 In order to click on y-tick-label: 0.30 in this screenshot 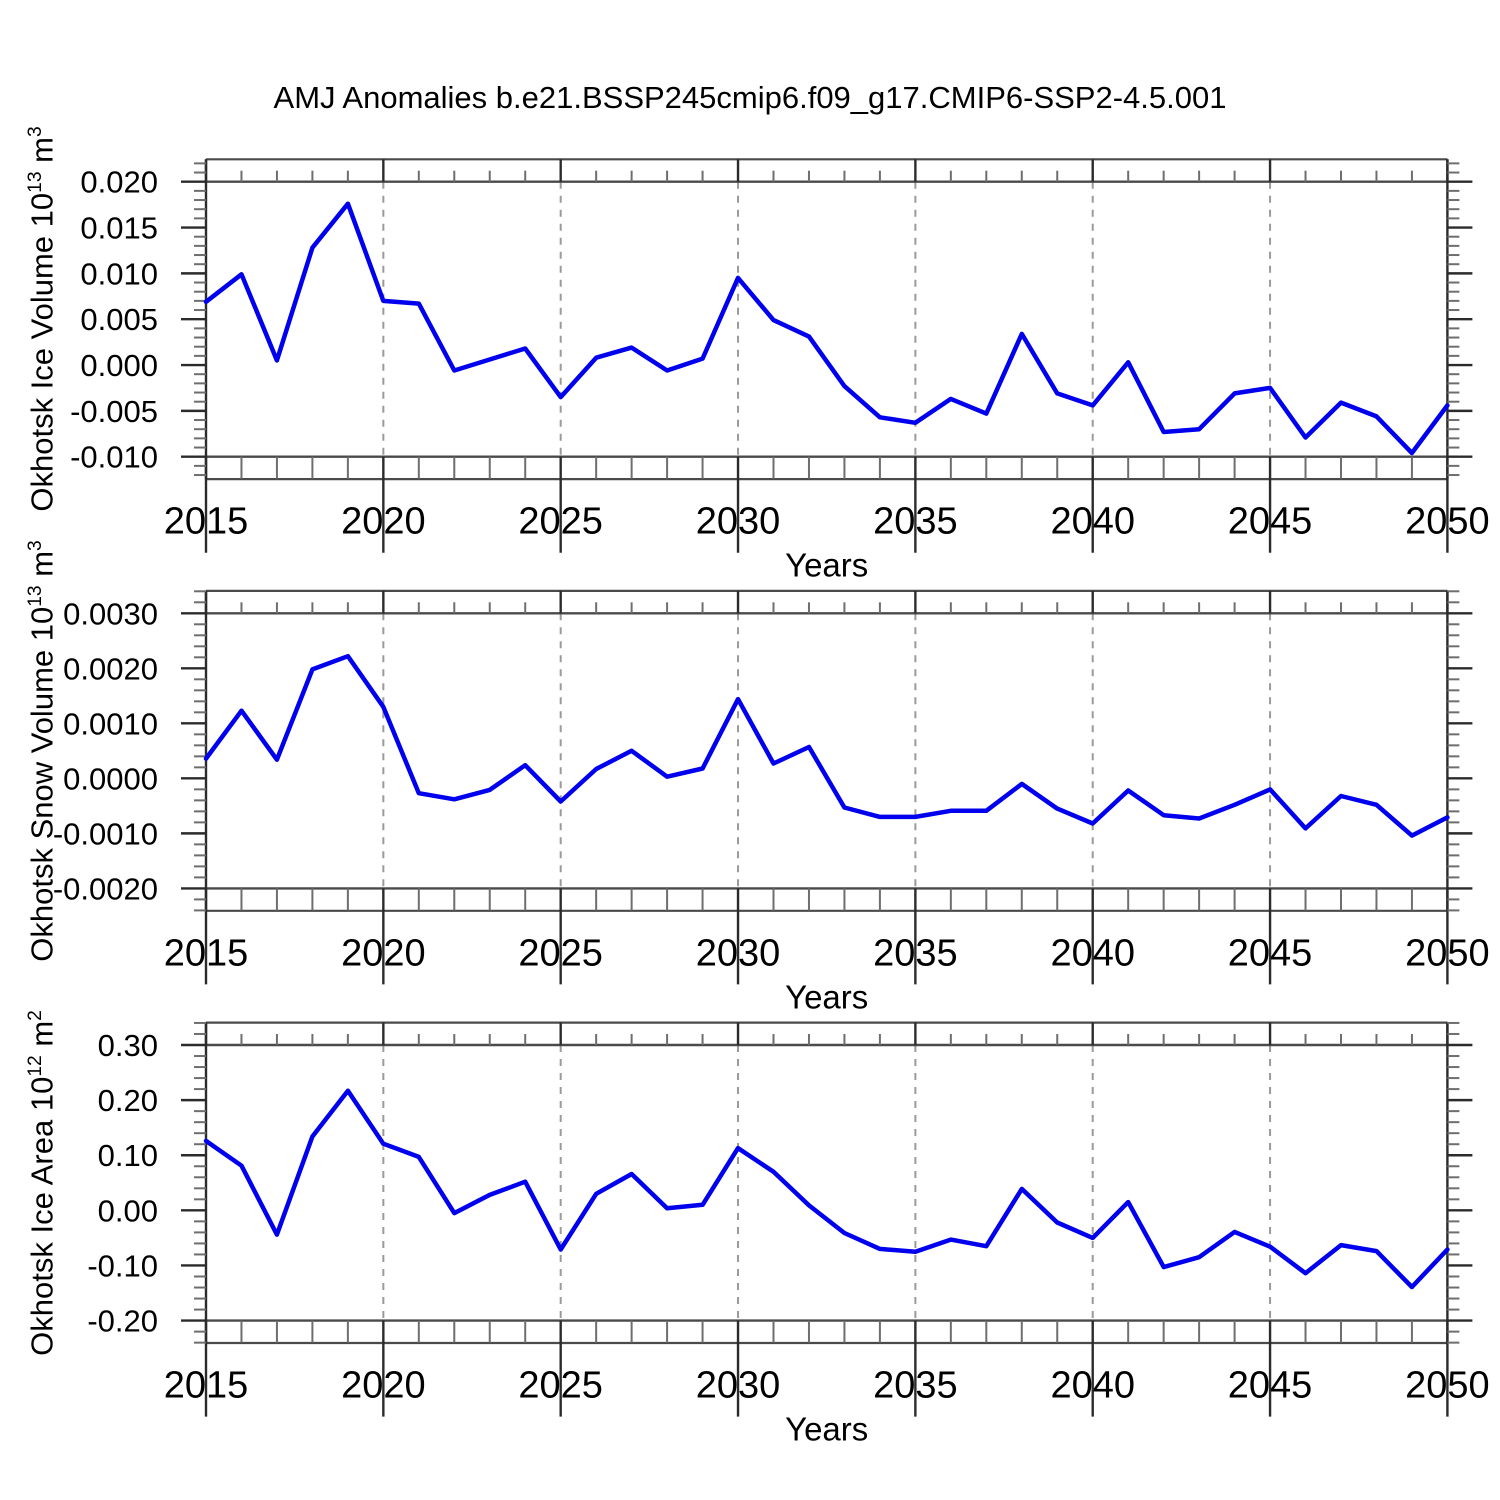, I will do `click(128, 1045)`.